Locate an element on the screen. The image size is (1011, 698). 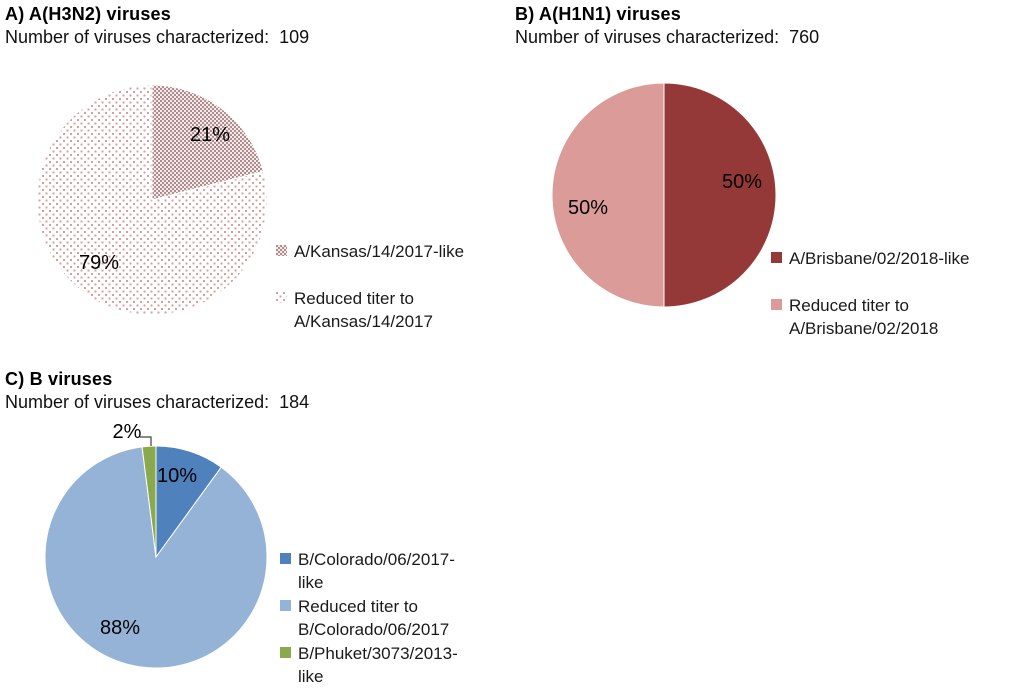
legend-item: B/Phuket/3073/2013- like is located at coordinates (377, 665).